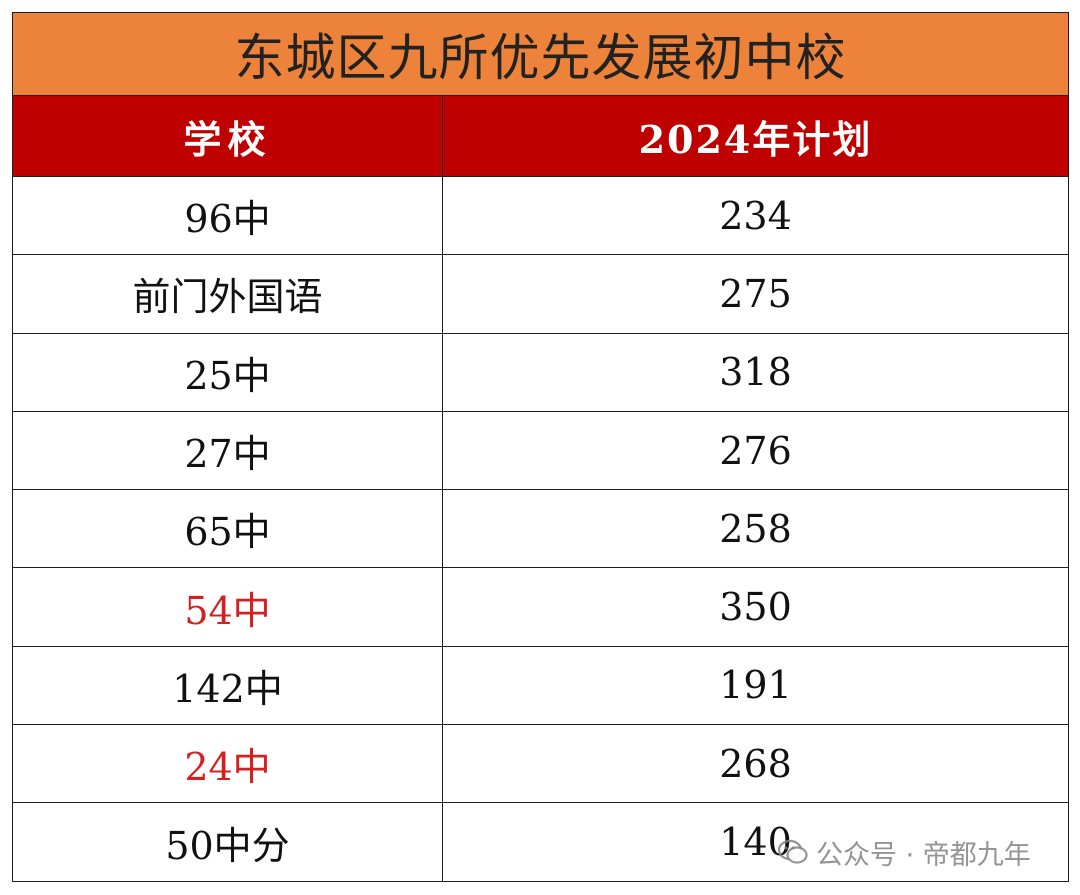  I want to click on plan-cell: 191, so click(755, 685).